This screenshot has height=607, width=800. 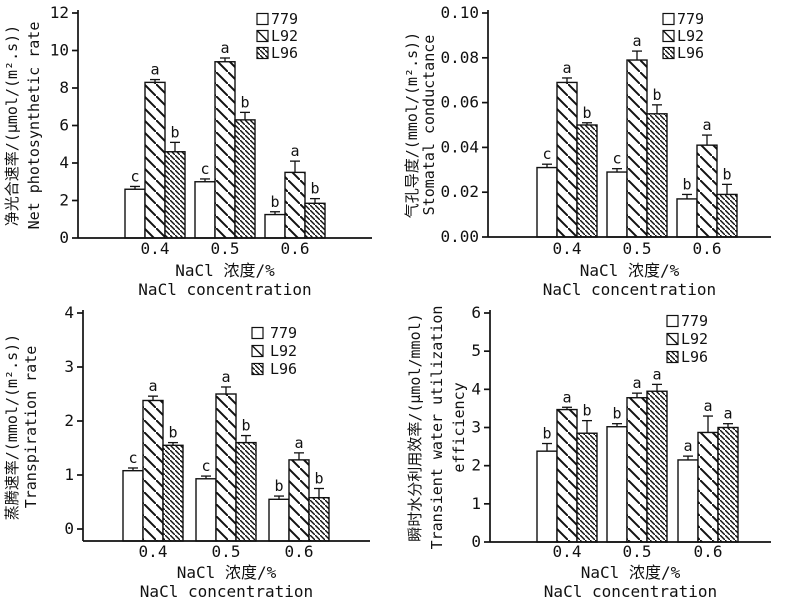 What do you see at coordinates (31, 427) in the screenshot?
I see `y-axis-title-en: Transpiration rate` at bounding box center [31, 427].